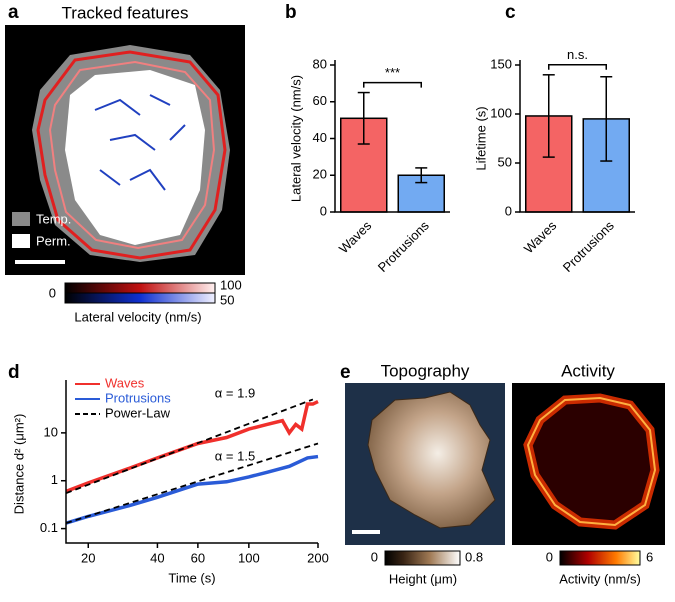  I want to click on legend-label: Power-Law, so click(138, 412).